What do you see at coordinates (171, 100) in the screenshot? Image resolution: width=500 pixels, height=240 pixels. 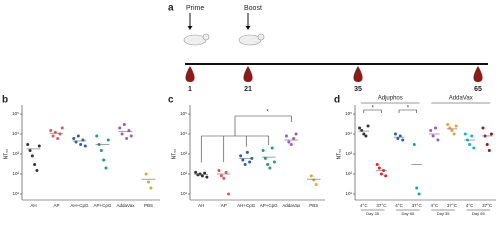 I see `panel-label: c` at bounding box center [171, 100].